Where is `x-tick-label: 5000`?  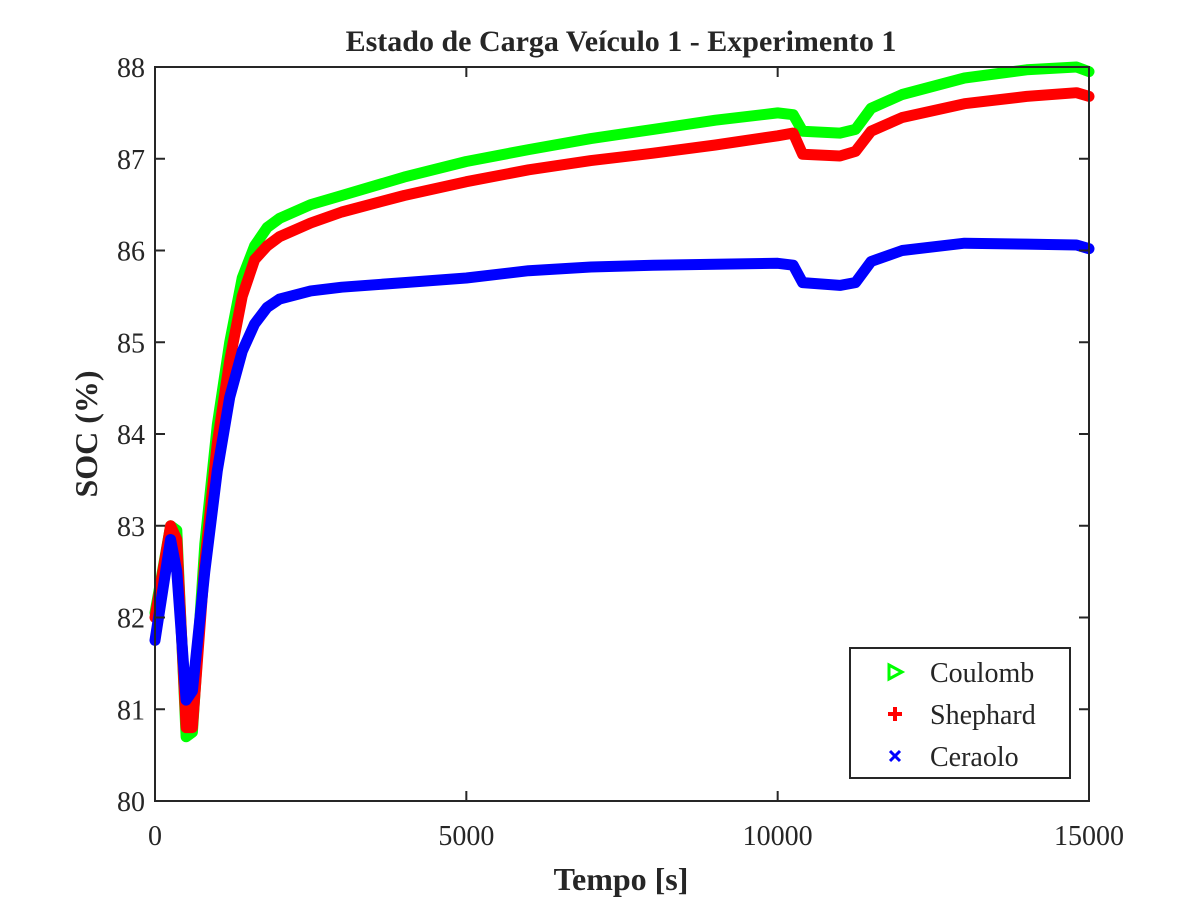
x-tick-label: 5000 is located at coordinates (466, 836).